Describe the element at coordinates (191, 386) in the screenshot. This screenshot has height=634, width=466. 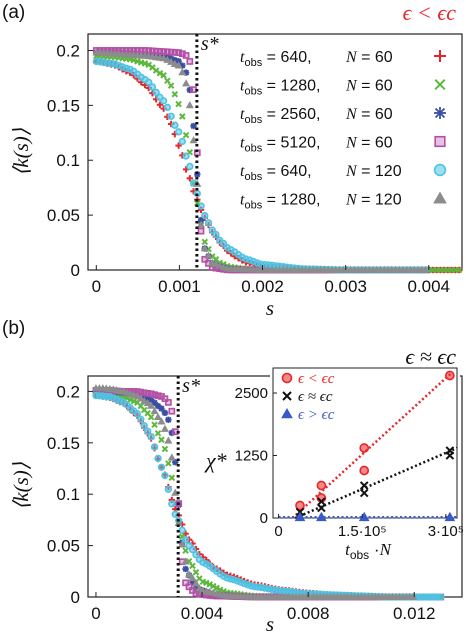
I see `panel-b-critical-label: s*` at that location.